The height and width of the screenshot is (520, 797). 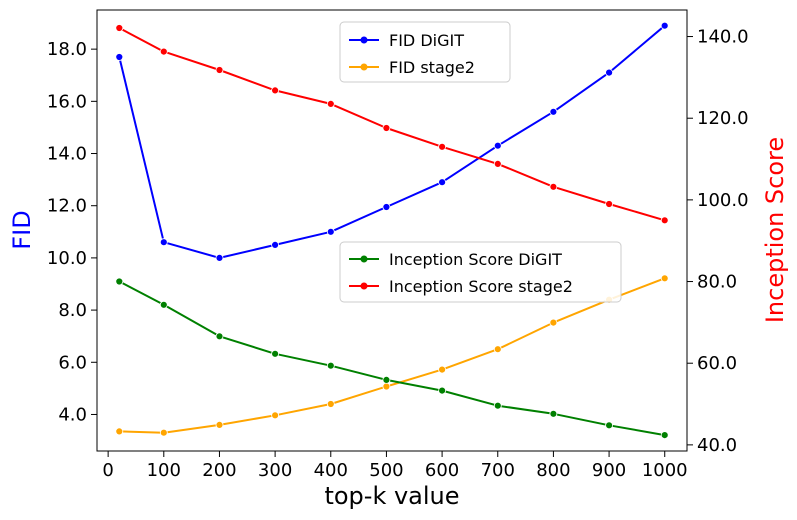 What do you see at coordinates (67, 101) in the screenshot?
I see `y-left-tick-label: 16.0` at bounding box center [67, 101].